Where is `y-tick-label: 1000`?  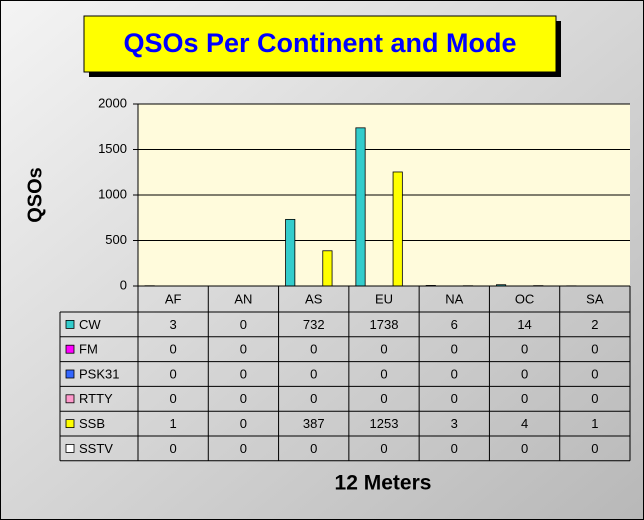 y-tick-label: 1000 is located at coordinates (112, 193).